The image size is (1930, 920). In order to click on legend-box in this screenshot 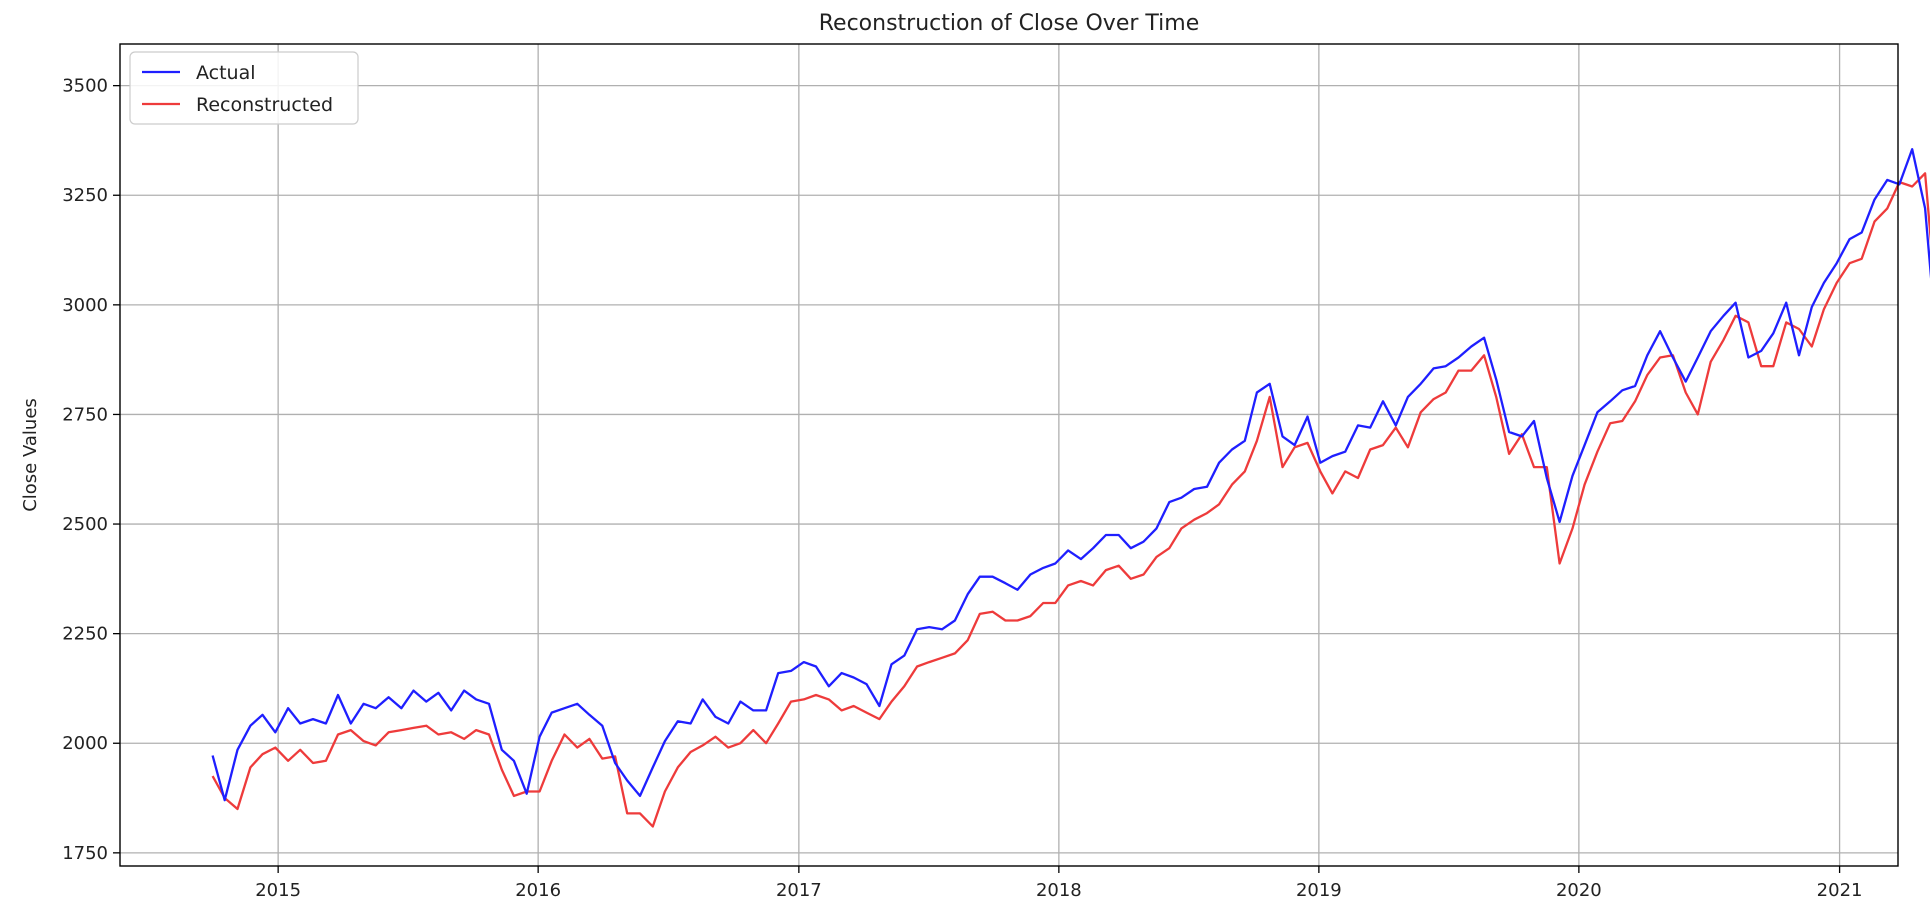, I will do `click(244, 88)`.